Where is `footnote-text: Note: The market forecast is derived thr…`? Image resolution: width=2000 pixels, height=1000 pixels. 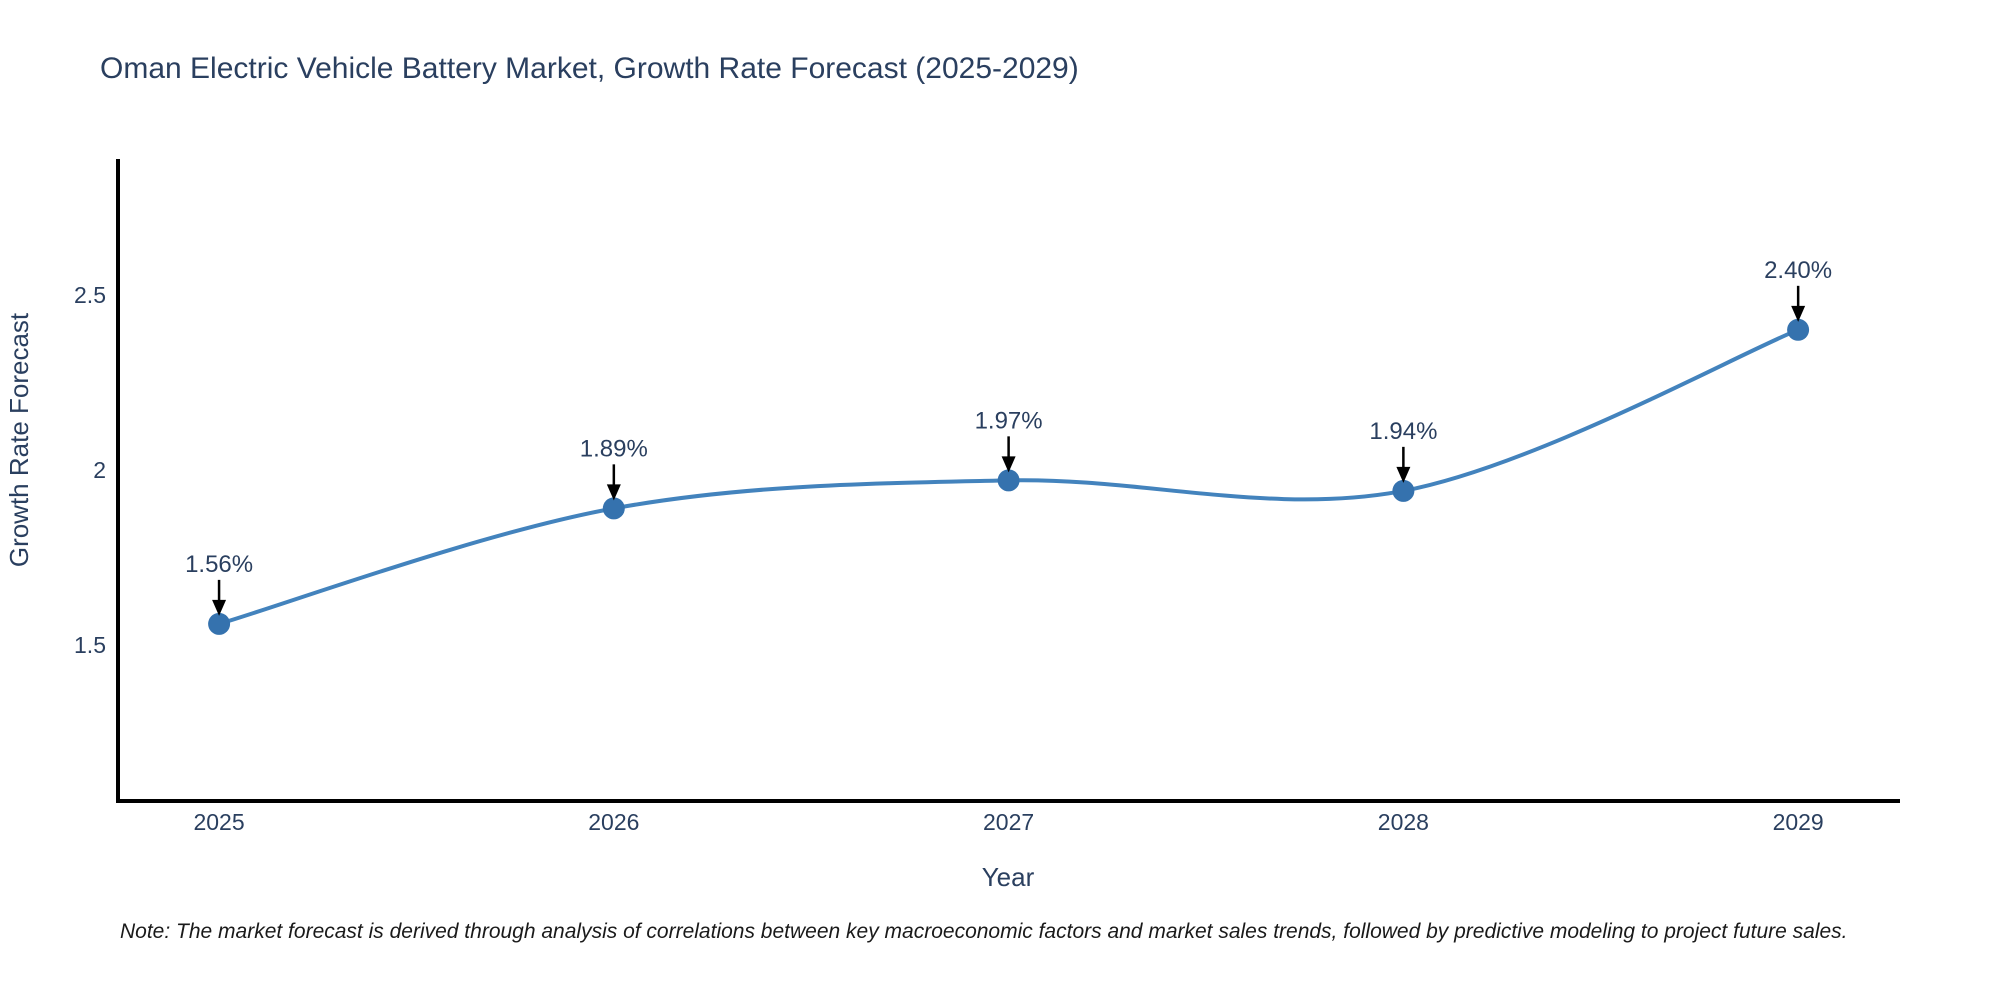
footnote-text: Note: The market forecast is derived thr… is located at coordinates (984, 931).